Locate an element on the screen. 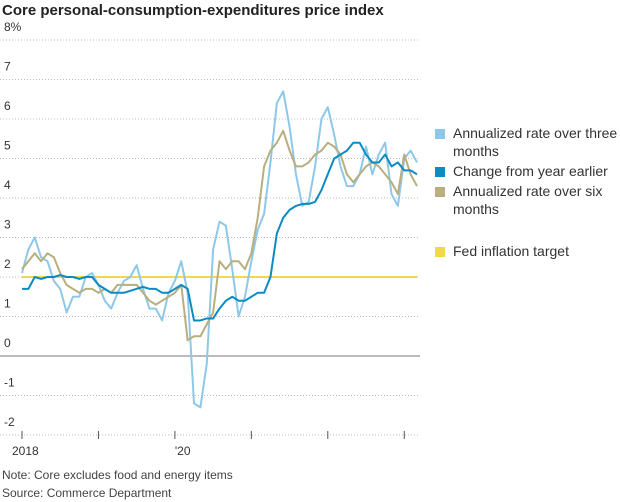 Image resolution: width=620 pixels, height=502 pixels. y-tick-label: 4 is located at coordinates (7, 185).